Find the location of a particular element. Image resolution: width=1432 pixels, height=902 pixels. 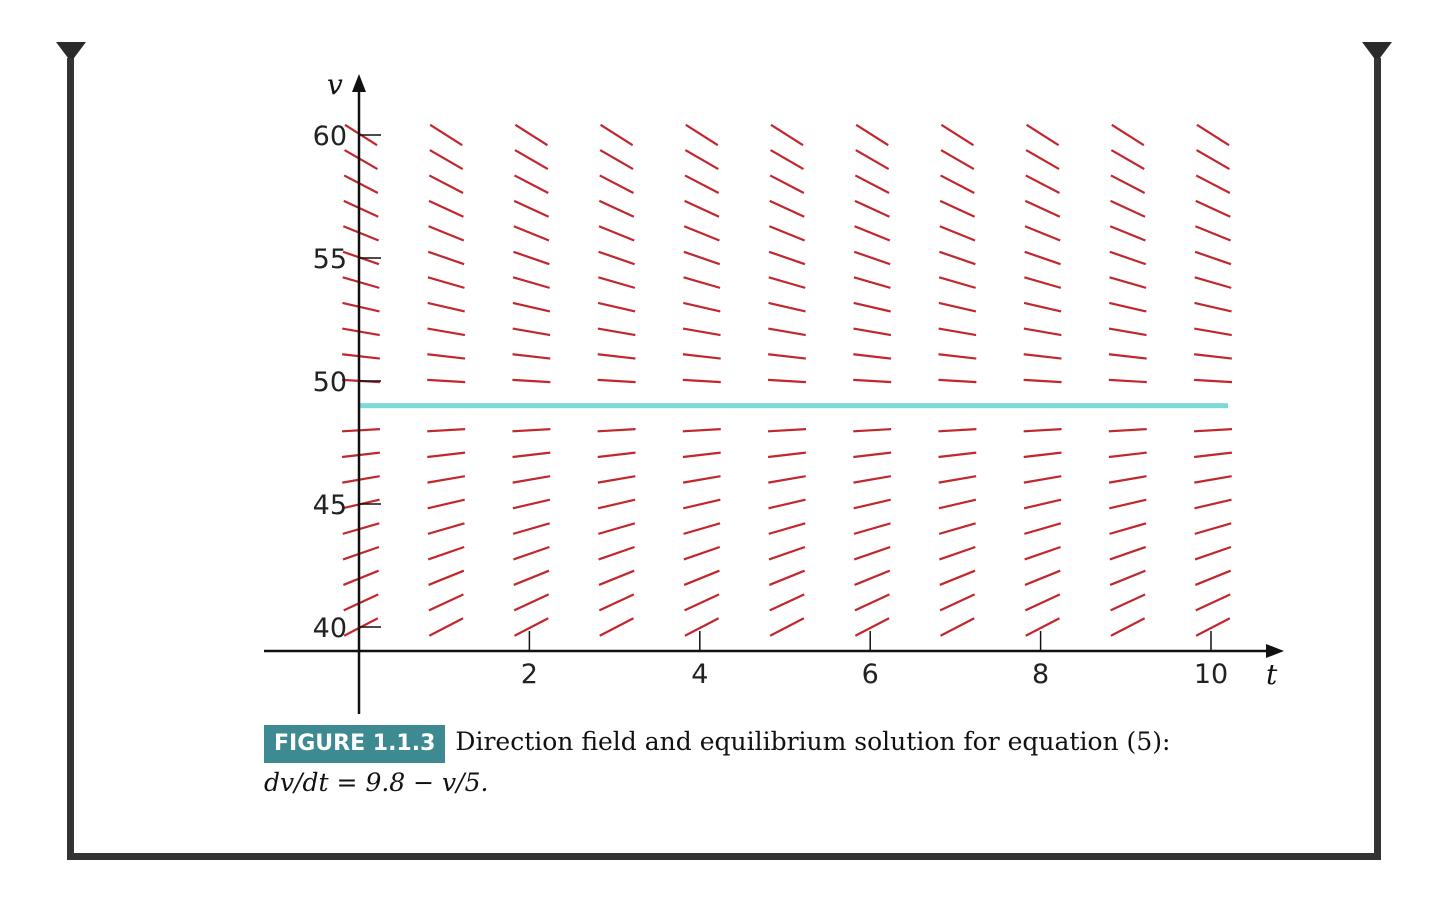

y-tick-label: 45 is located at coordinates (330, 505).